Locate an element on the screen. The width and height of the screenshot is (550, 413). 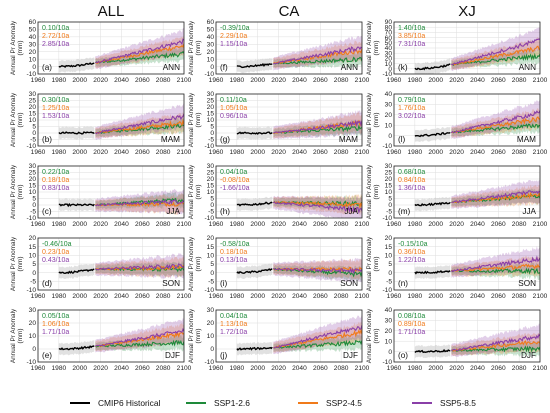
panel-label: (k) is located at coordinates (403, 67).